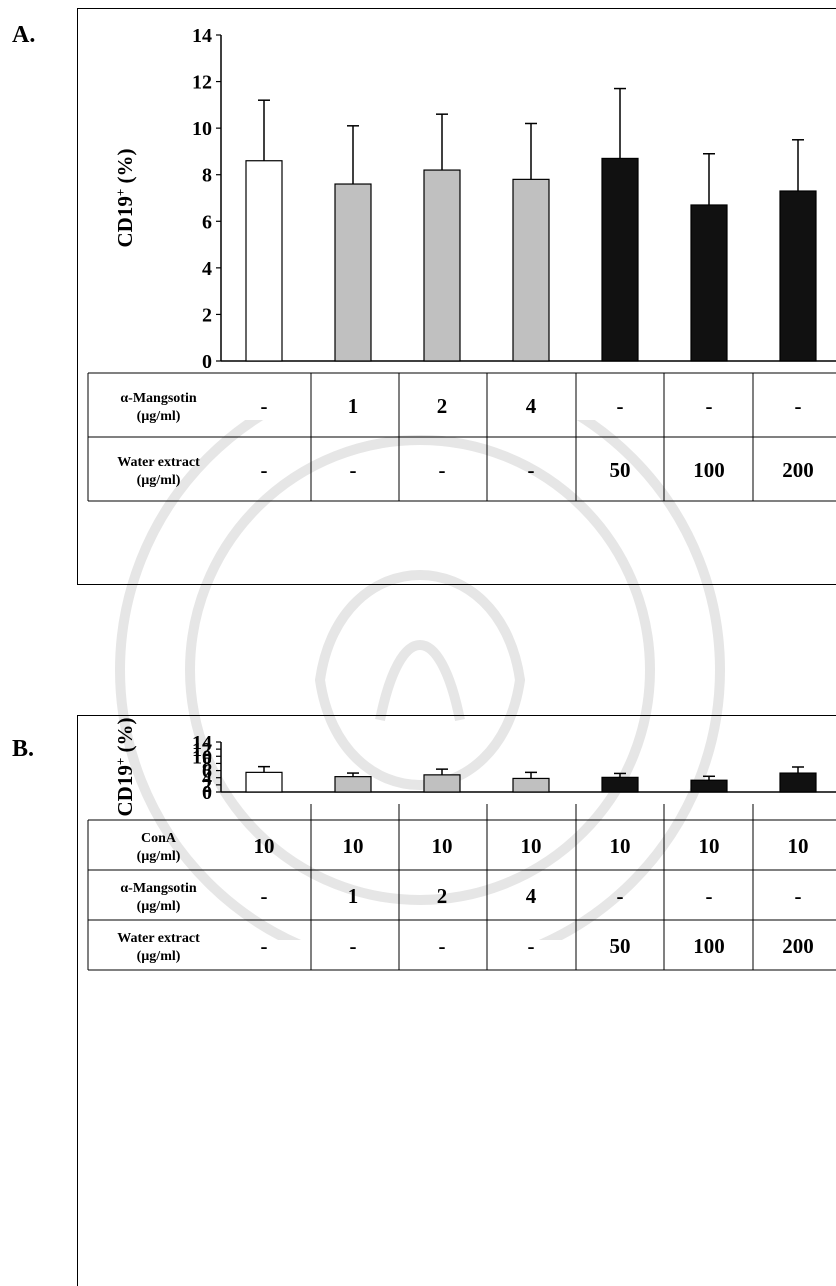  Describe the element at coordinates (709, 946) in the screenshot. I see `panel-b-table-cell: 100` at that location.